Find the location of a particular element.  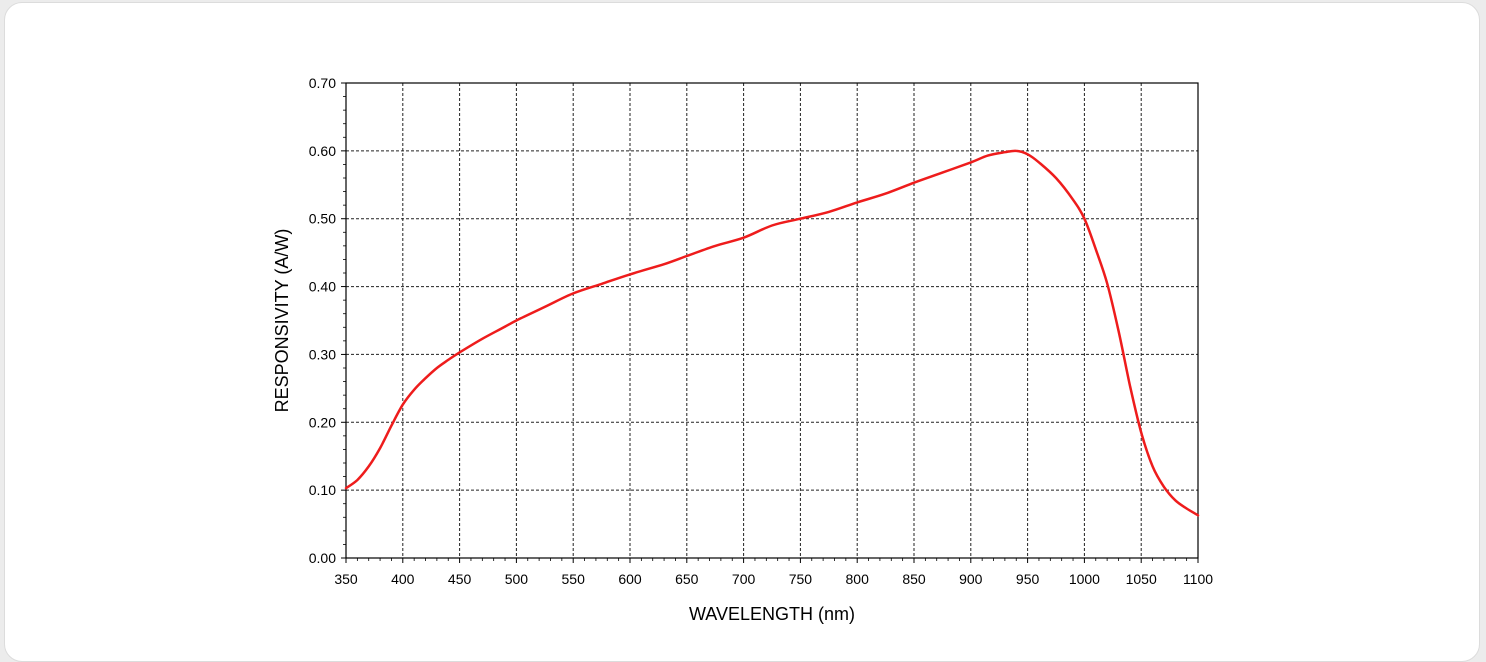

x-tick-label: 450 is located at coordinates (460, 579).